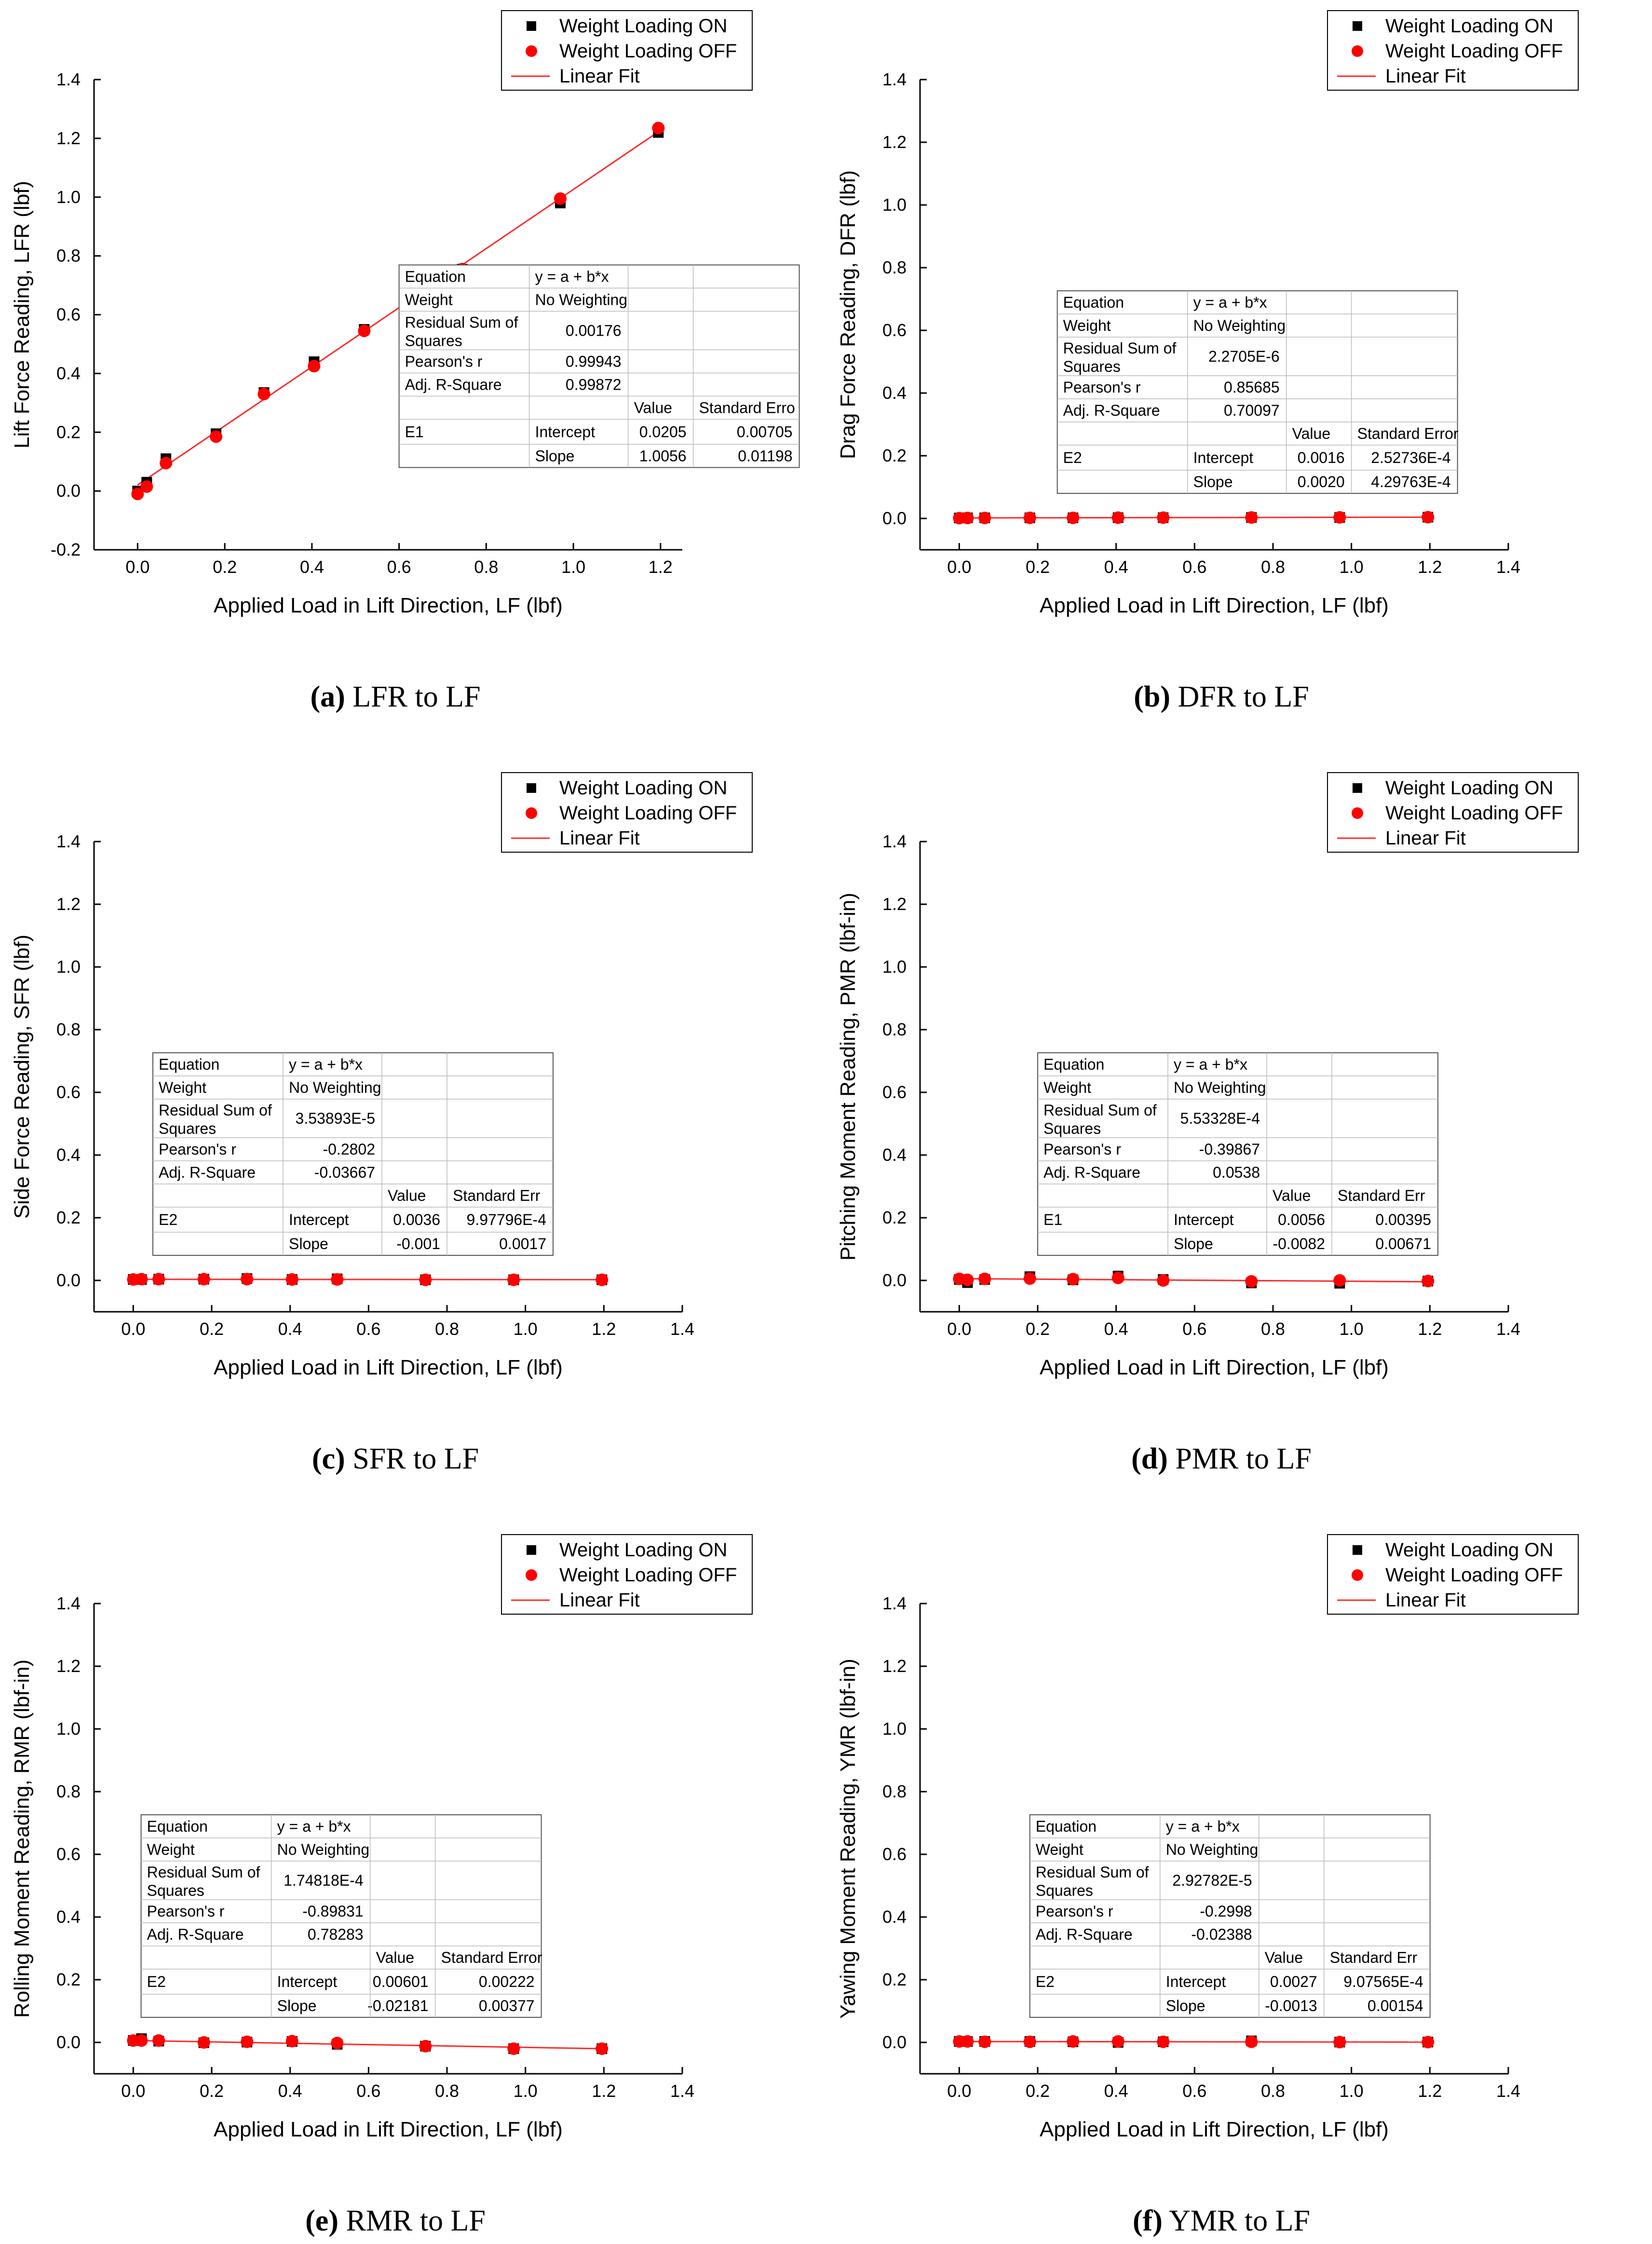  I want to click on table-cell: 0.0017, so click(522, 1244).